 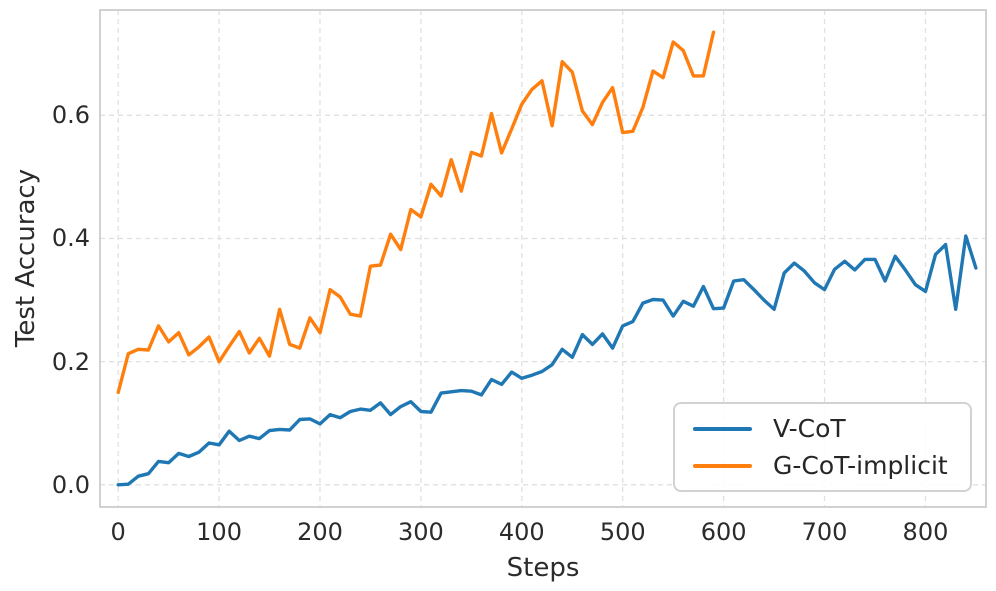 I want to click on x-tick-label-0: 0, so click(x=118, y=532).